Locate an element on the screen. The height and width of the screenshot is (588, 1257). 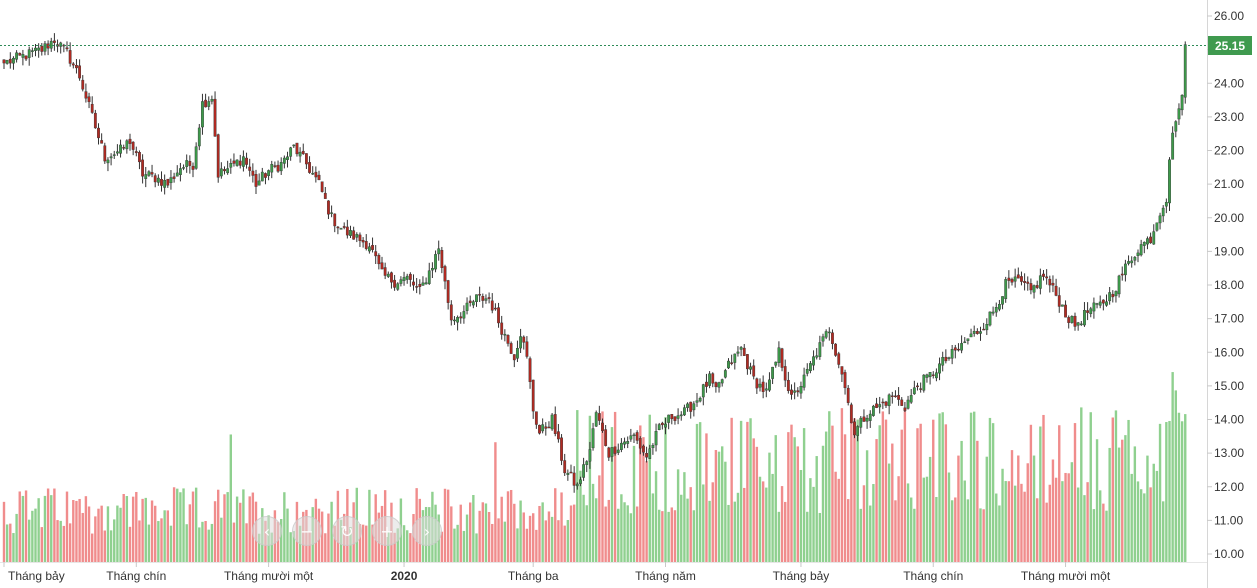
scroll-right-button: › is located at coordinates (427, 531).